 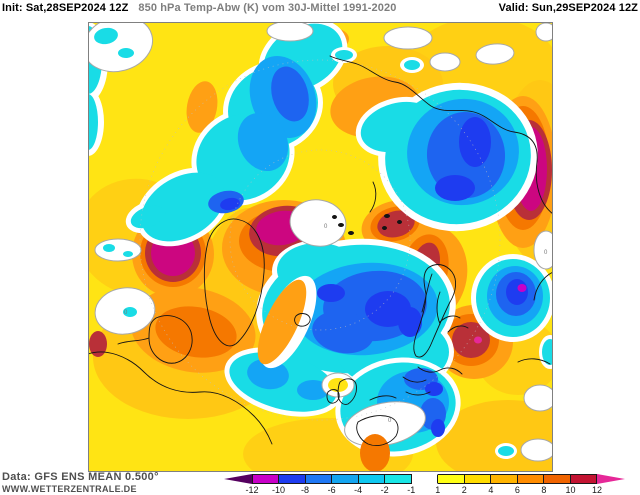 I want to click on colorbar-tick-label: -4, so click(x=358, y=490).